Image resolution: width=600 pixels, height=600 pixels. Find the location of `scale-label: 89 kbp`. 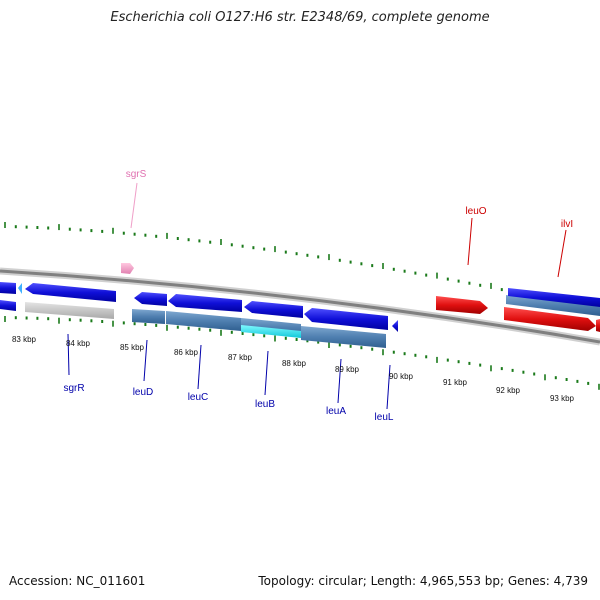

scale-label: 89 kbp is located at coordinates (347, 369).